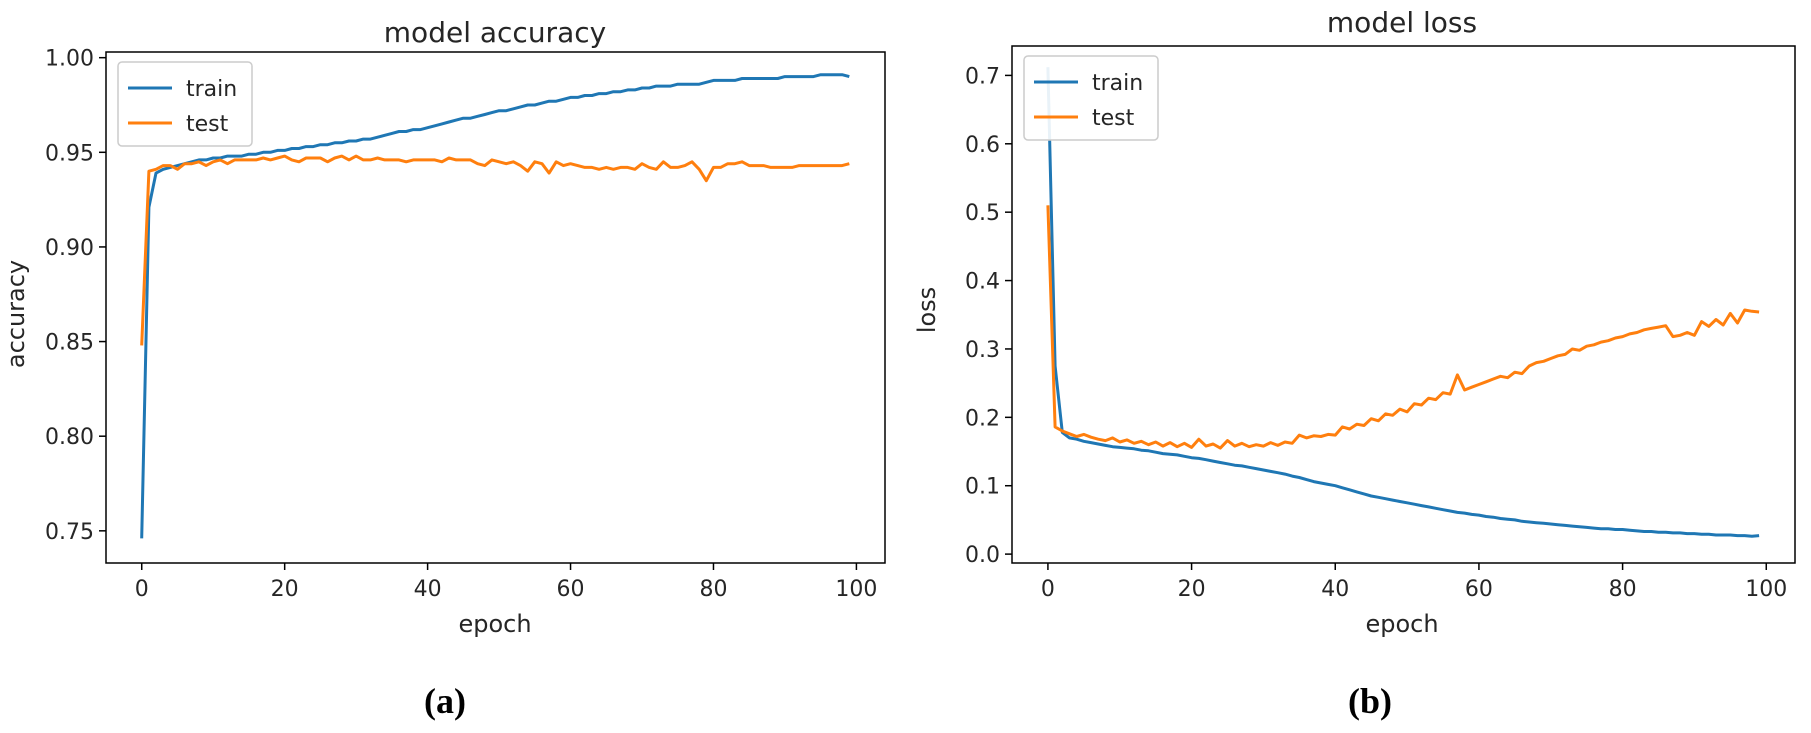  Describe the element at coordinates (1370, 701) in the screenshot. I see `panel-caption-b: (b)` at that location.